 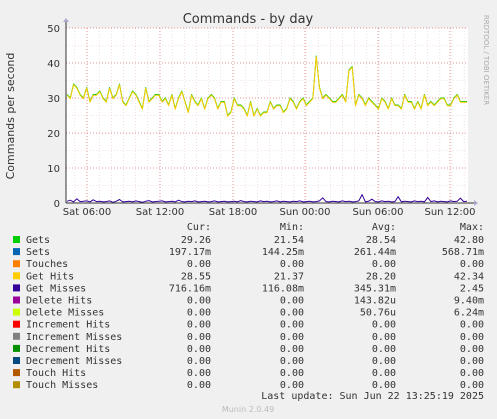 What do you see at coordinates (68, 325) in the screenshot?
I see `legend-series-name: Increment Hits` at bounding box center [68, 325].